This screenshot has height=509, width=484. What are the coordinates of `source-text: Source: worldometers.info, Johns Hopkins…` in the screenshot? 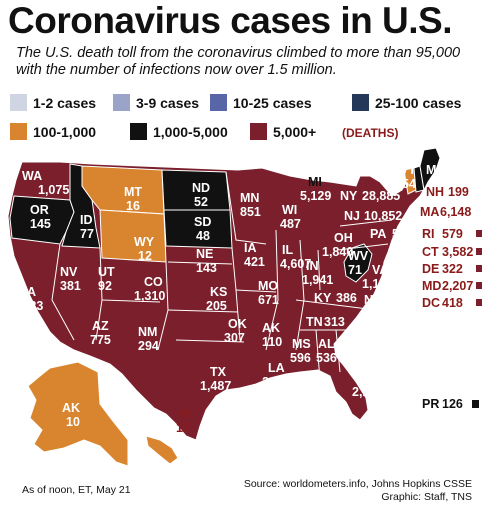 It's located at (357, 484).